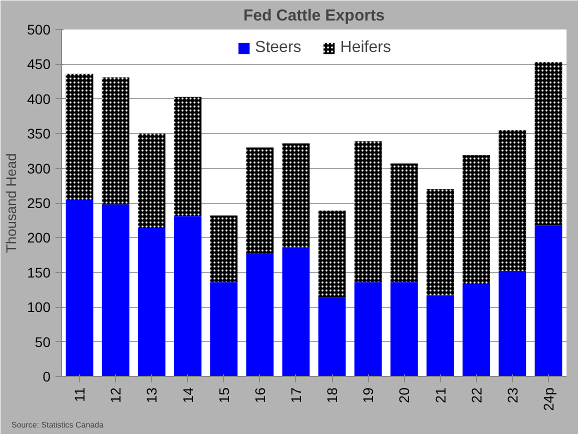  Describe the element at coordinates (188, 395) in the screenshot. I see `x-tick-label: 14` at that location.